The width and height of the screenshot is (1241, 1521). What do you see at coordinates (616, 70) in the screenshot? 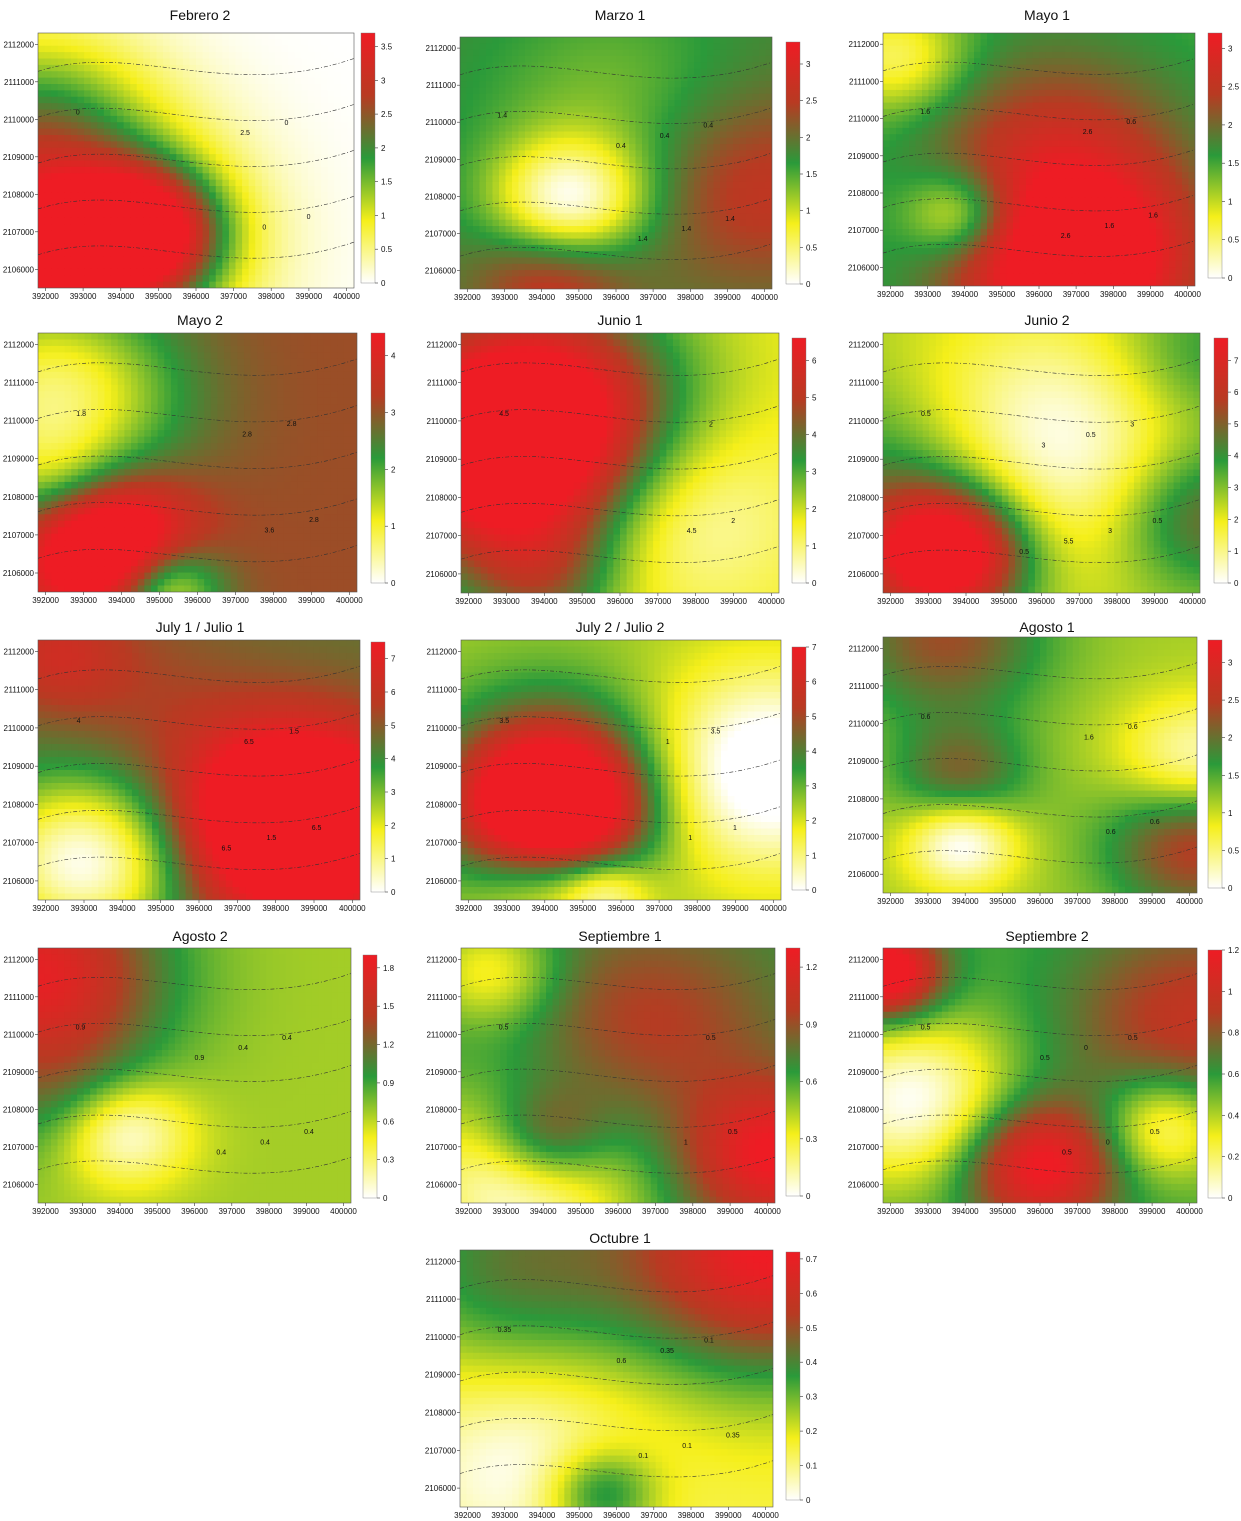
I see `contour-line` at bounding box center [616, 70].